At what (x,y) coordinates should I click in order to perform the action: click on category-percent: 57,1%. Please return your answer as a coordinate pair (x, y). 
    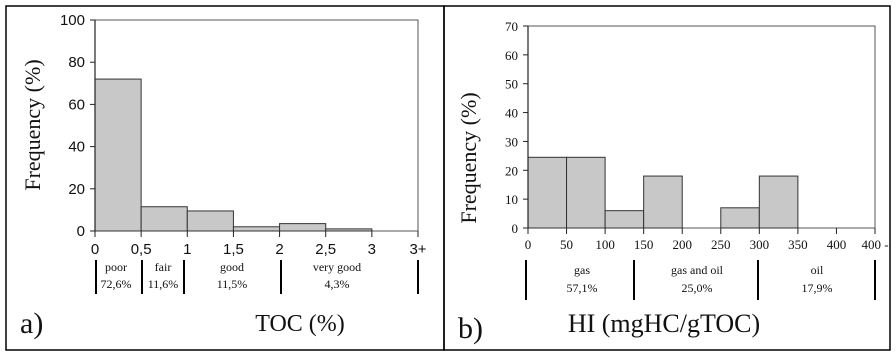
    Looking at the image, I should click on (582, 288).